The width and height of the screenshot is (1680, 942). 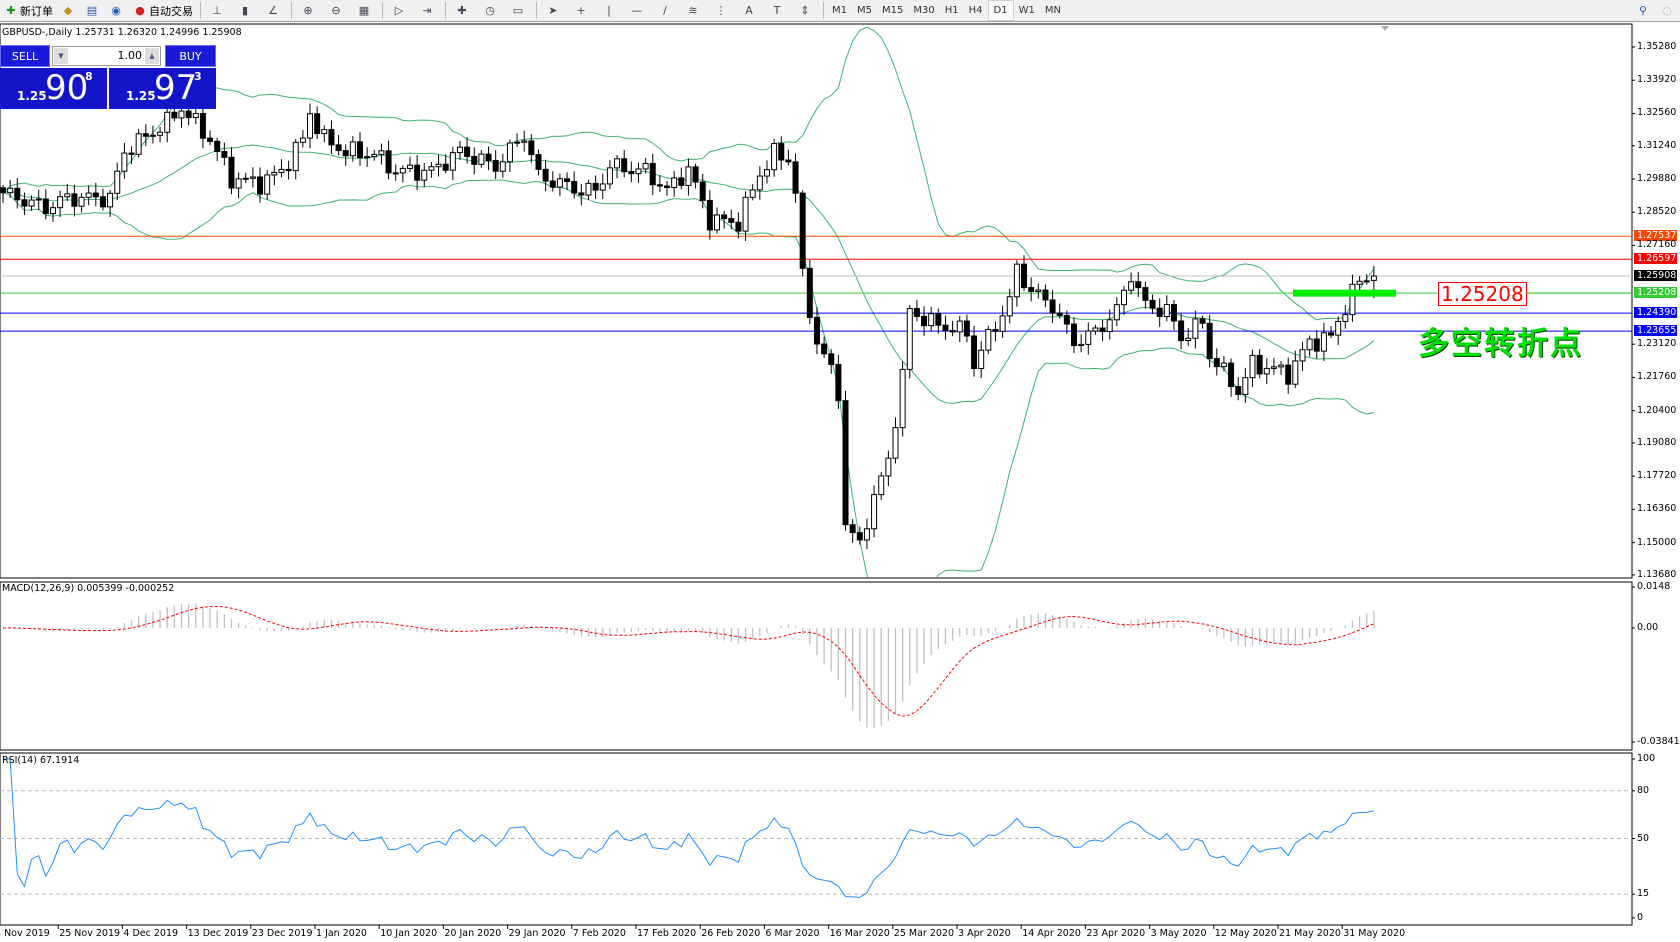 What do you see at coordinates (924, 10) in the screenshot?
I see `timeframe-m30: M30` at bounding box center [924, 10].